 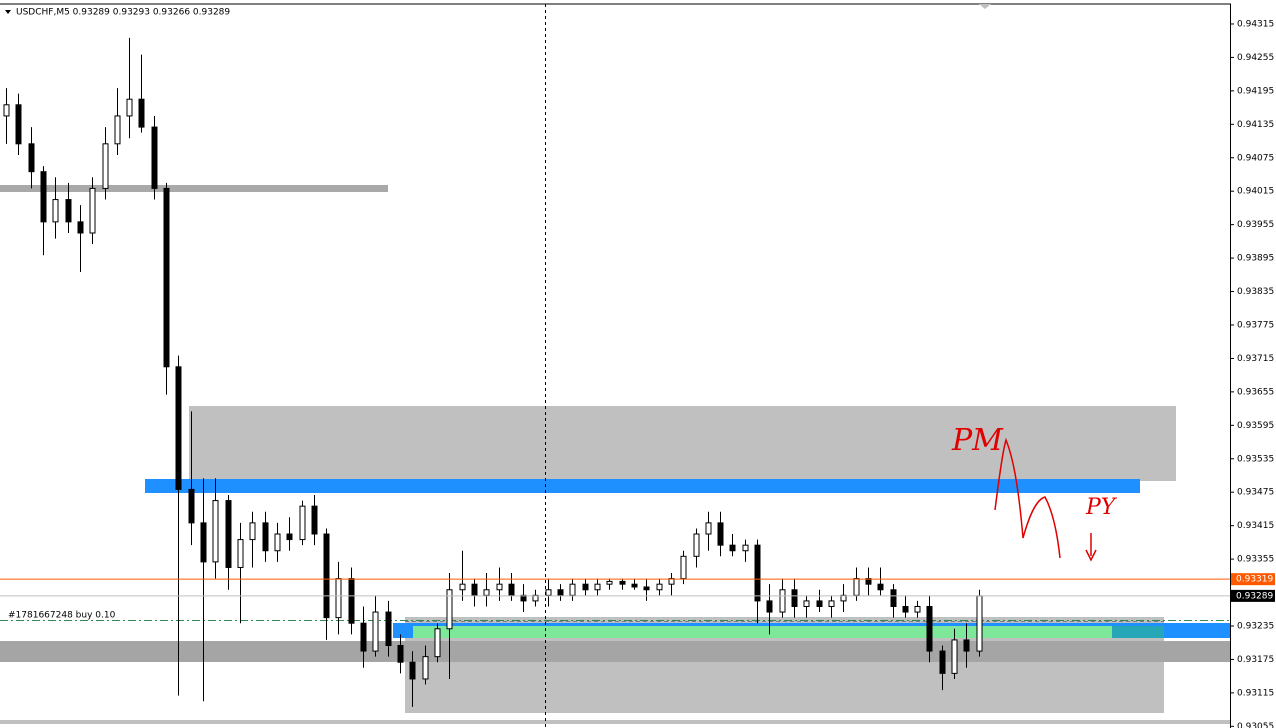 What do you see at coordinates (1255, 292) in the screenshot?
I see `y-tick-label: 0.93835` at bounding box center [1255, 292].